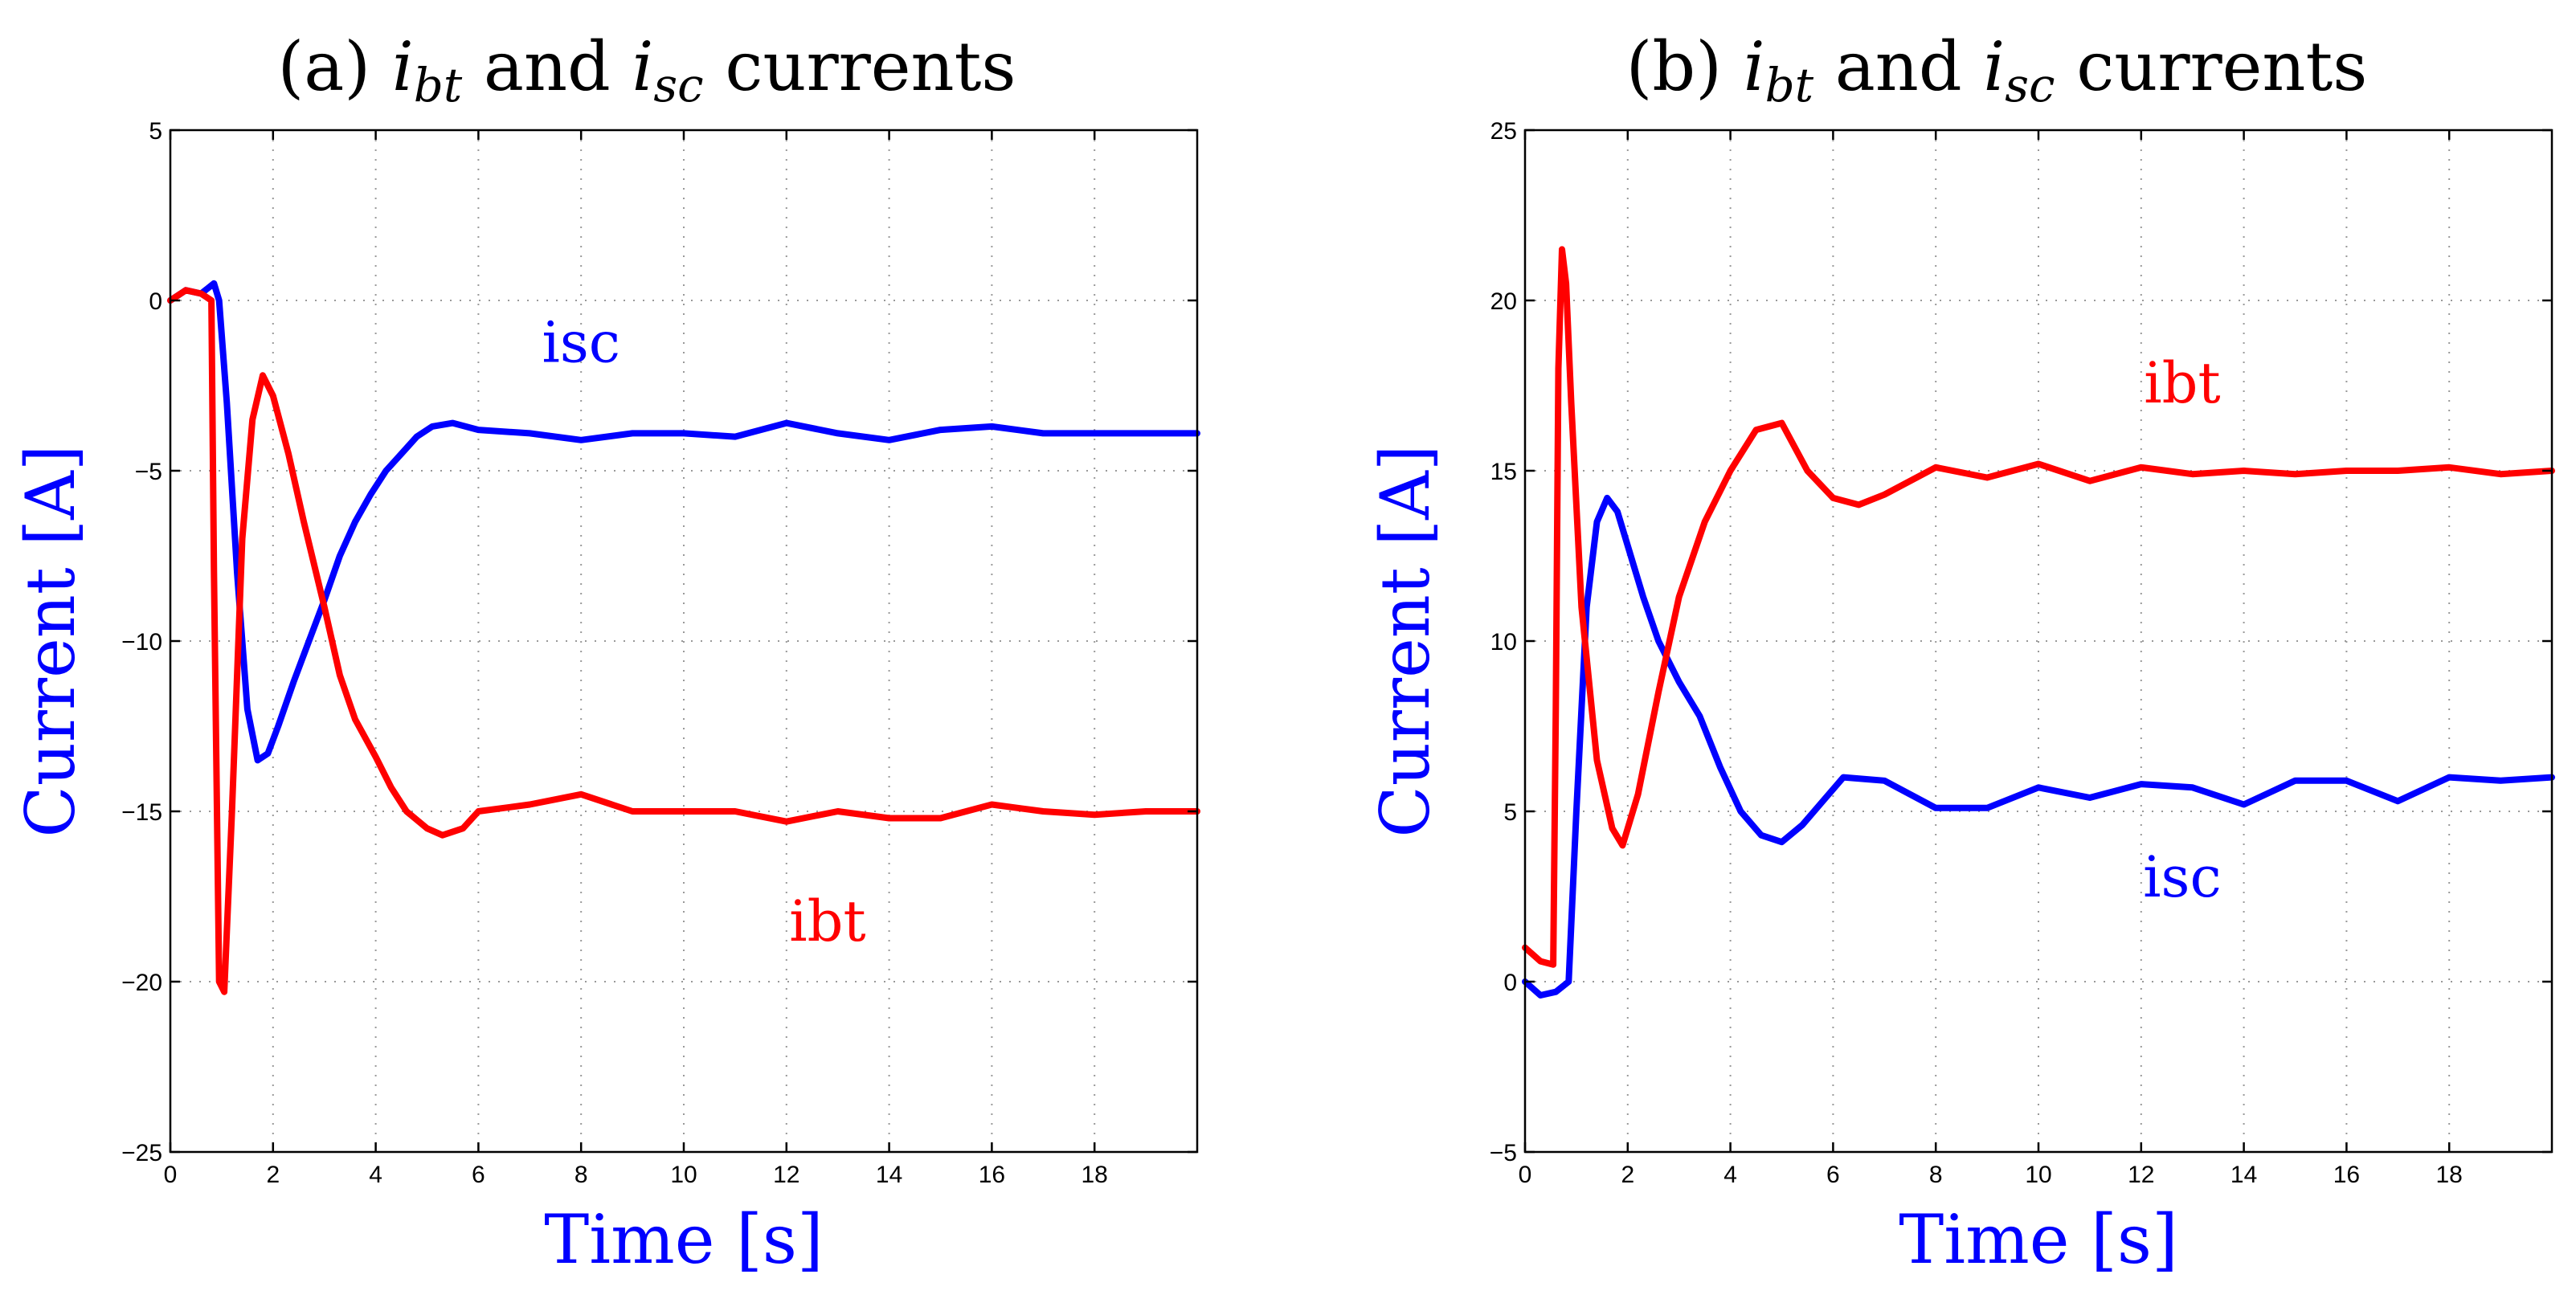 This screenshot has width=2576, height=1307. Describe the element at coordinates (2030, 85) in the screenshot. I see `chart-b-title-sub2: sc` at that location.